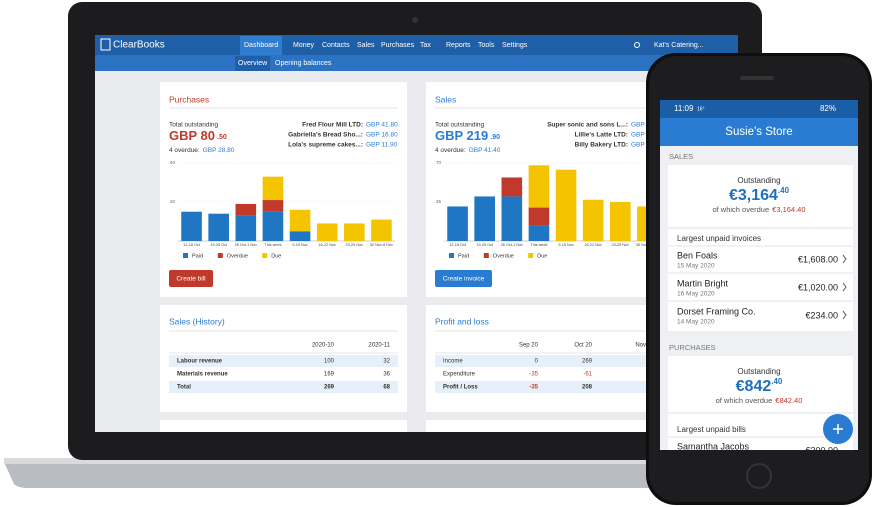 The width and height of the screenshot is (874, 507). I want to click on nav-item: Settings, so click(515, 45).